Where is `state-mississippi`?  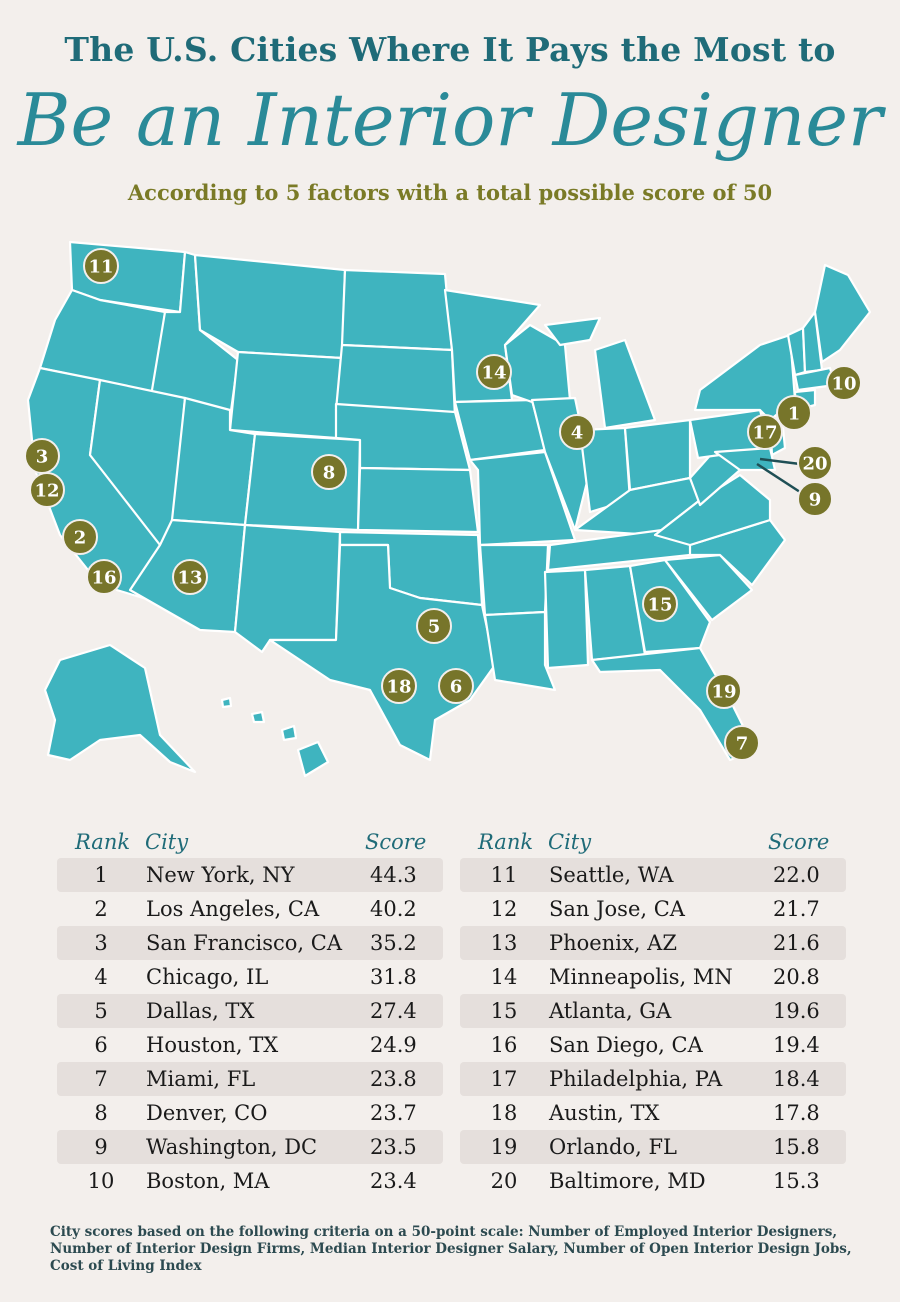
state-mississippi is located at coordinates (566, 619).